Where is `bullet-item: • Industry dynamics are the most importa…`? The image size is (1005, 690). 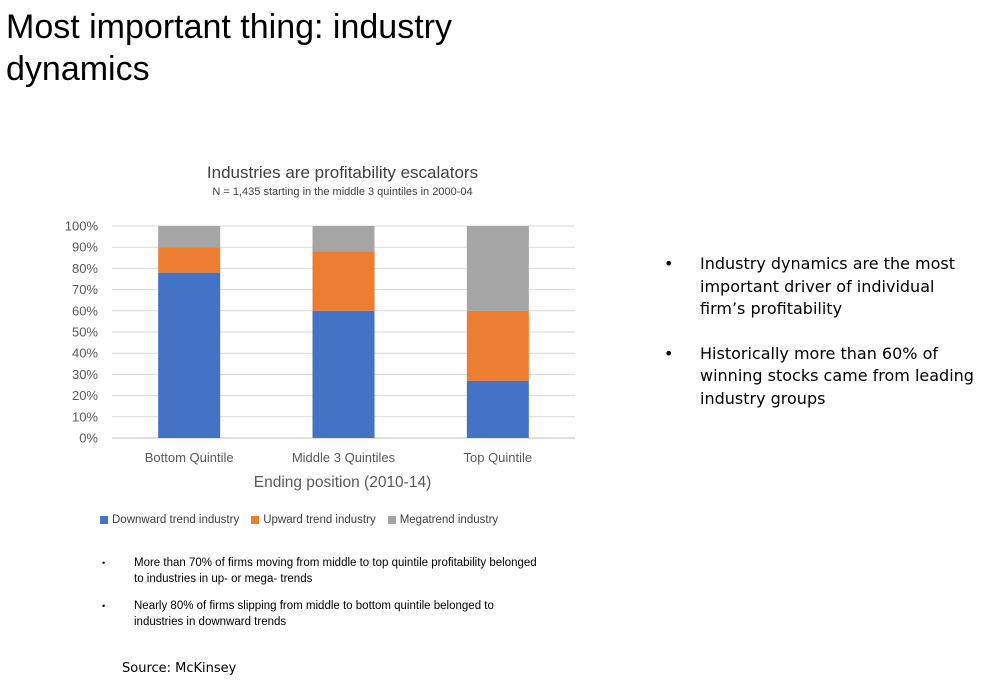
bullet-item: • Industry dynamics are the most importa… is located at coordinates (820, 287).